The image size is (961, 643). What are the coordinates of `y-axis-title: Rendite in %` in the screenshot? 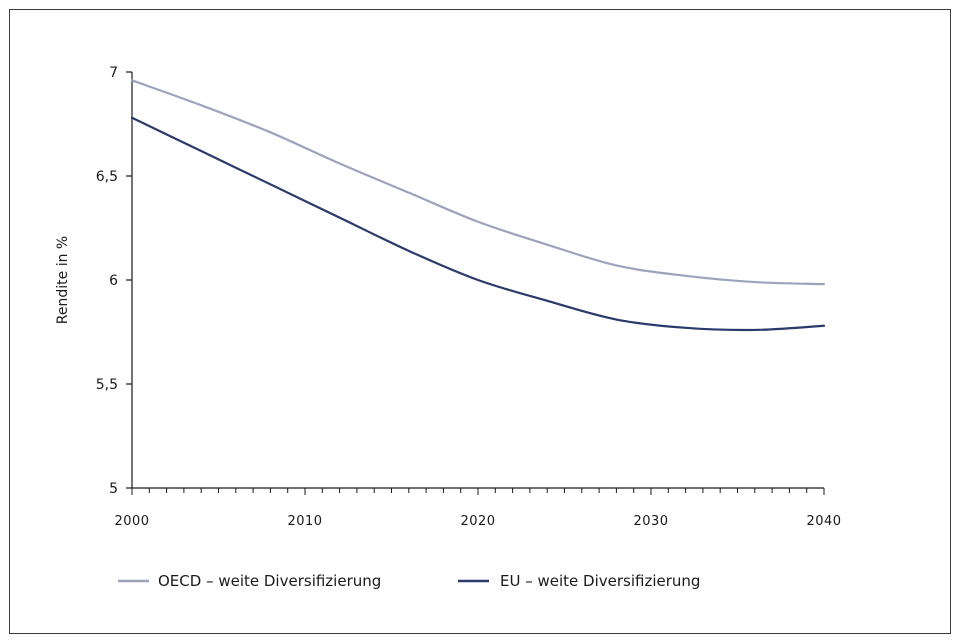 It's located at (63, 280).